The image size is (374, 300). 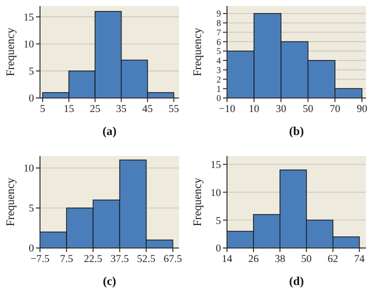 What do you see at coordinates (253, 259) in the screenshot?
I see `x-tick-label: 26` at bounding box center [253, 259].